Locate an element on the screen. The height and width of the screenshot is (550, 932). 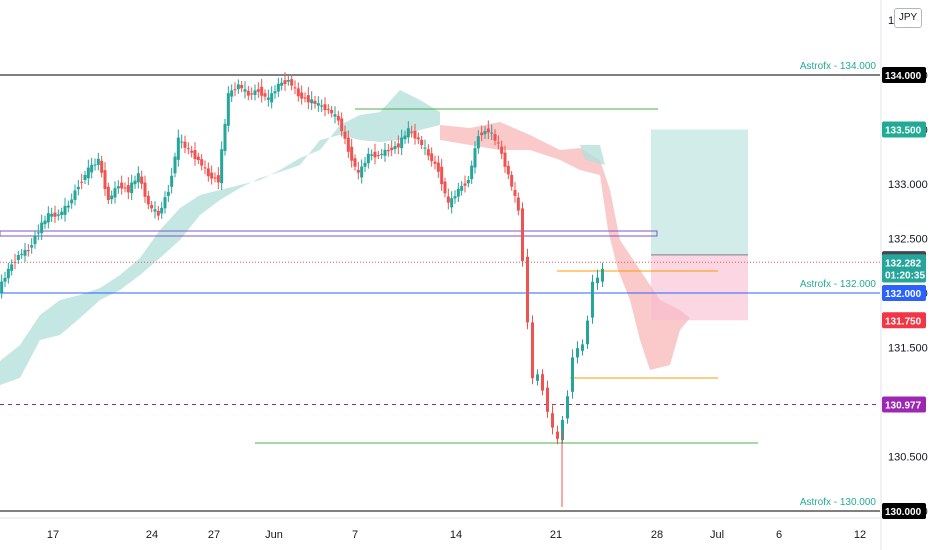
price-tag-text-8: 130.000 is located at coordinates (903, 512).